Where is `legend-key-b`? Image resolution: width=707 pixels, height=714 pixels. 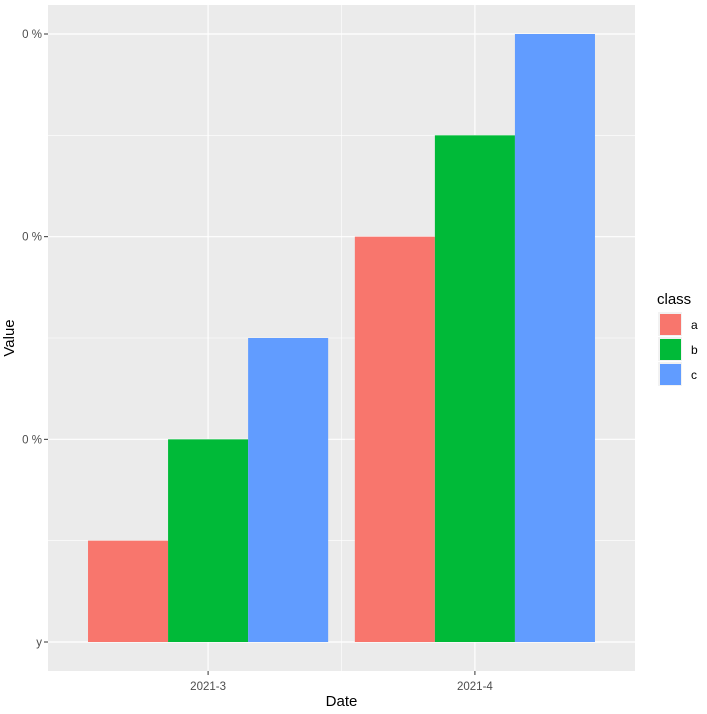
legend-key-b is located at coordinates (670, 349).